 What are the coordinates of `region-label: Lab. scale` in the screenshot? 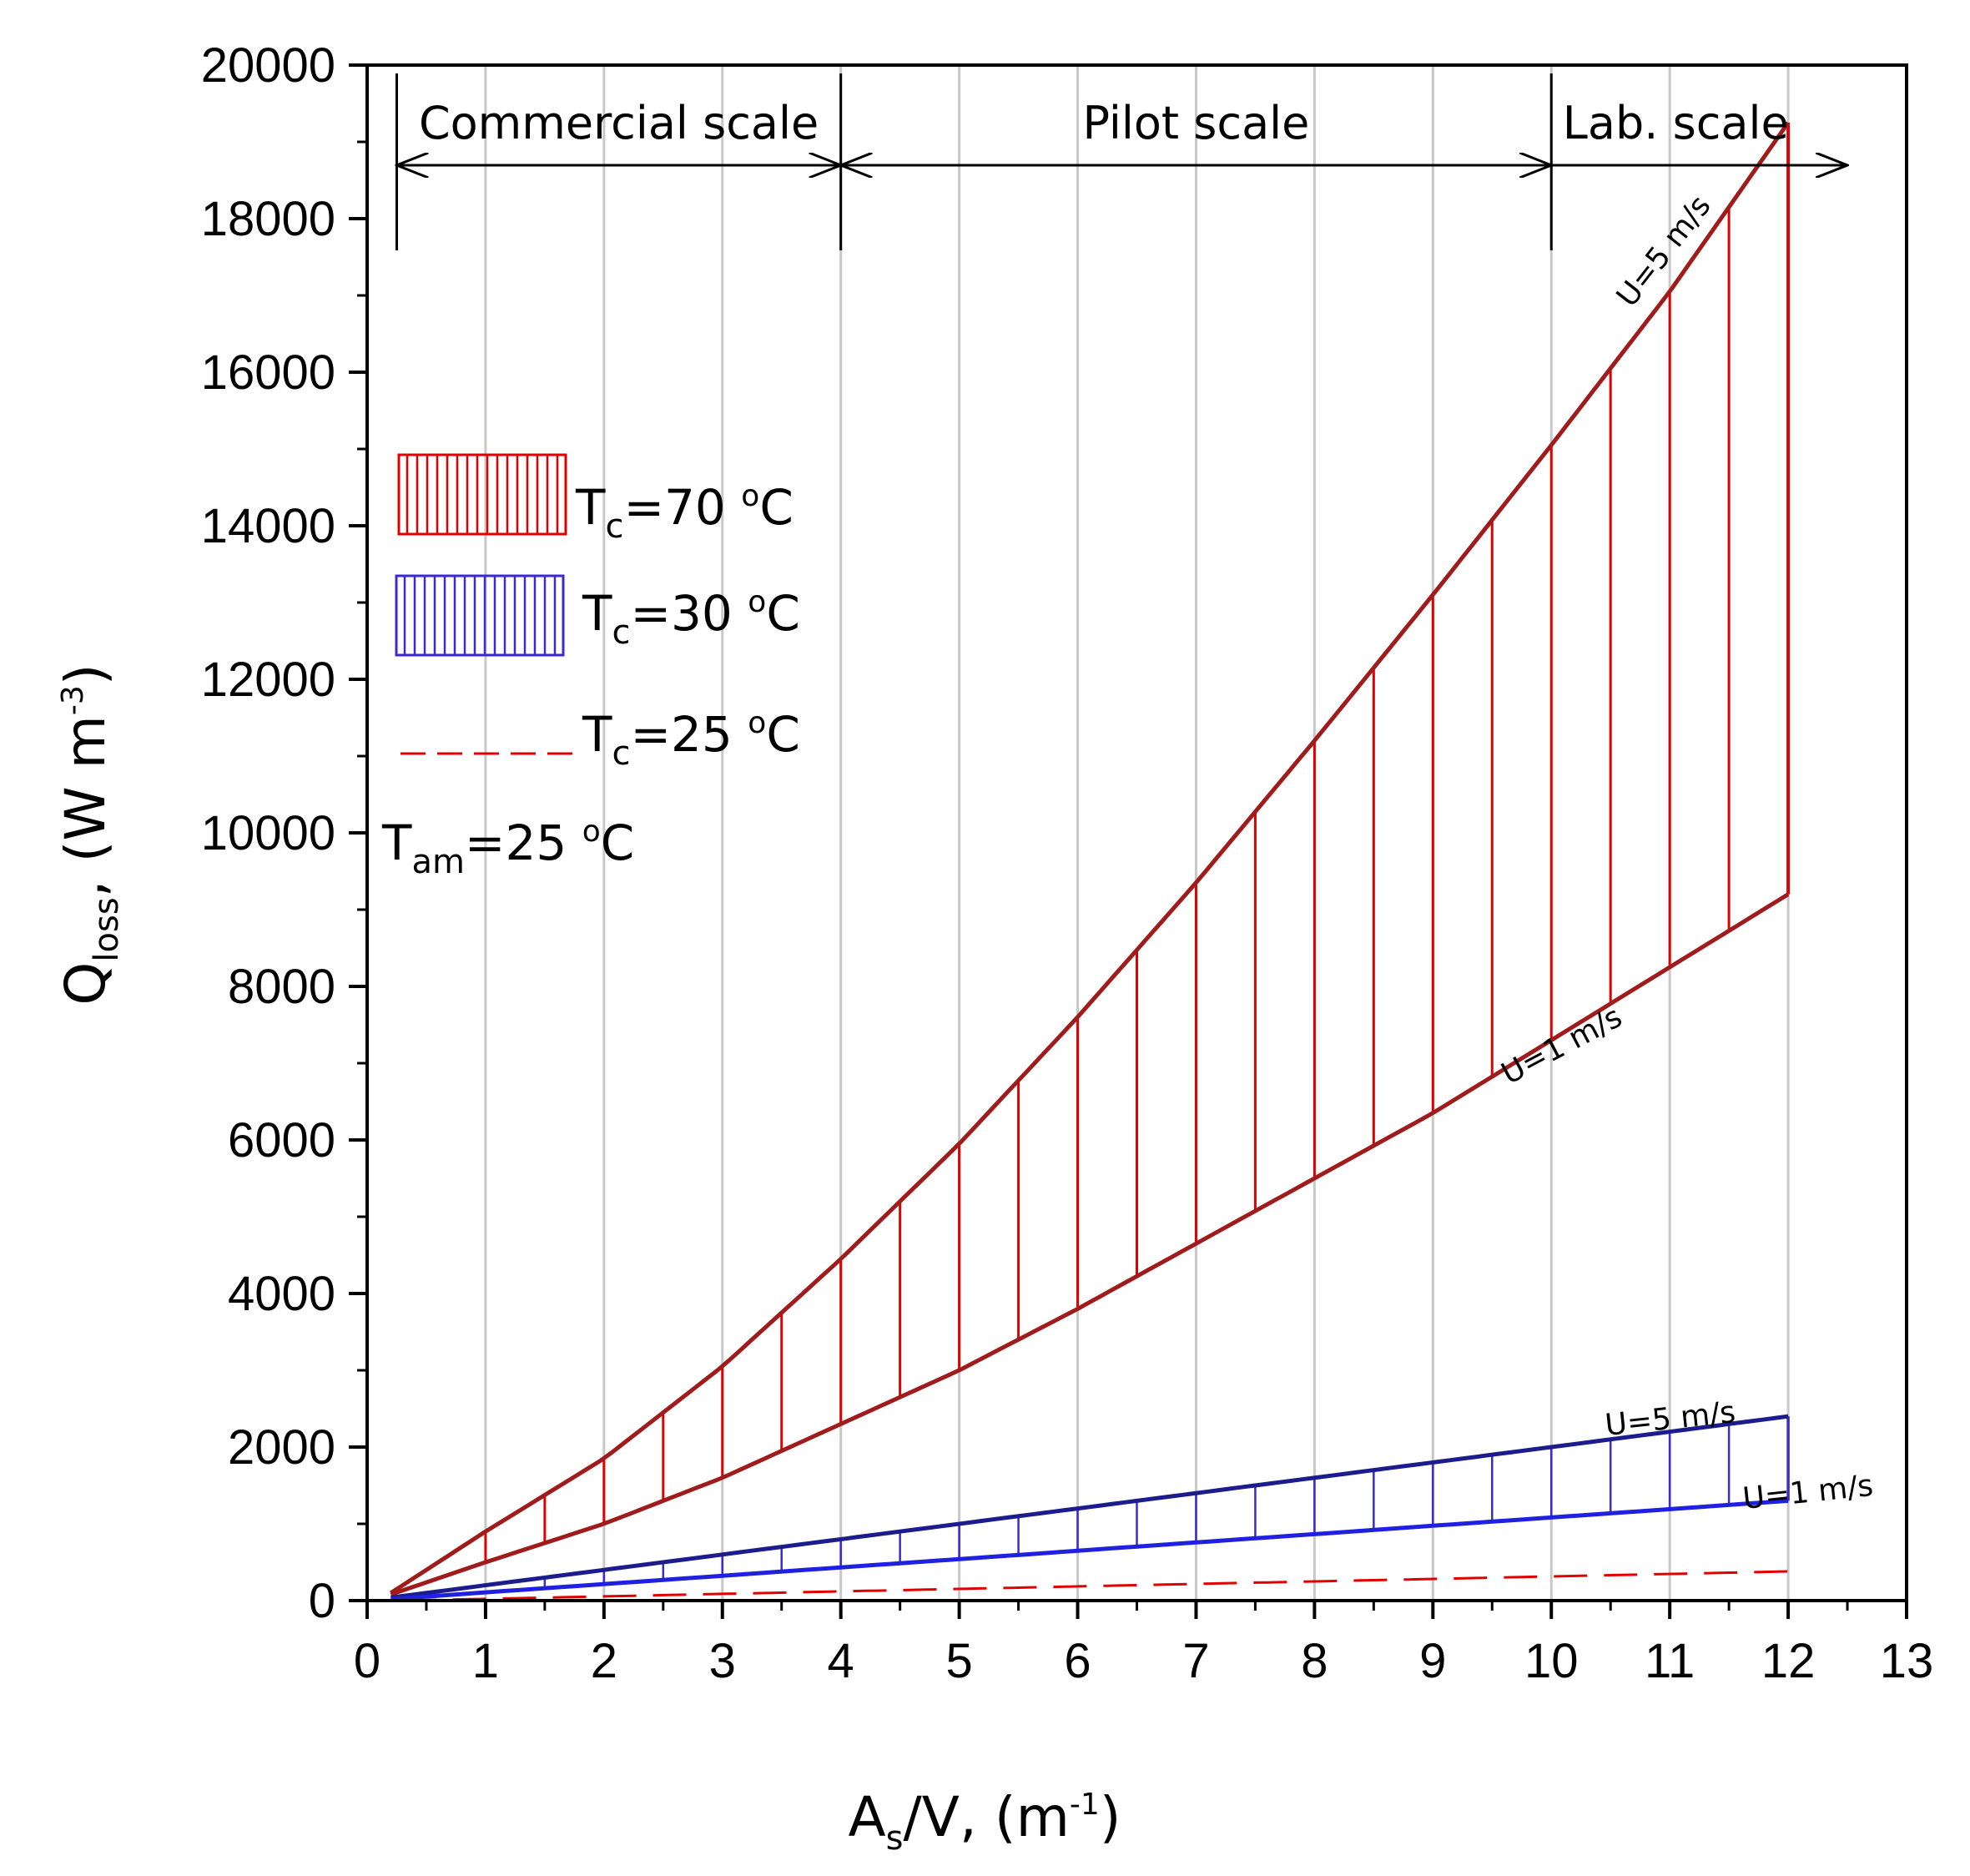 It's located at (1676, 123).